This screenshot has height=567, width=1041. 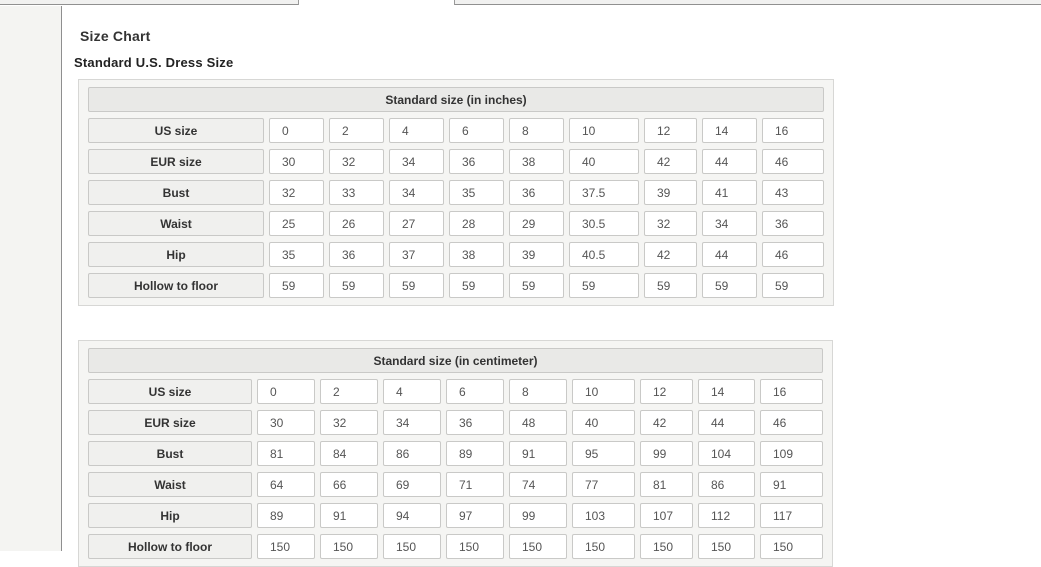 I want to click on table-row: Waist 64 66 69 71 74 77 81 86 91, so click(x=455, y=484).